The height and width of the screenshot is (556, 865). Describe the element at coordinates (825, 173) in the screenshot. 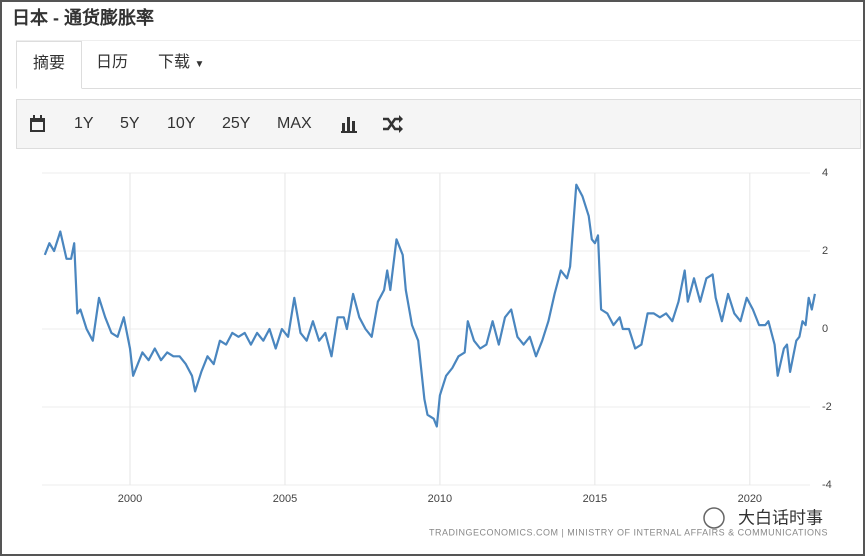

I see `y-tick-label: 4` at that location.